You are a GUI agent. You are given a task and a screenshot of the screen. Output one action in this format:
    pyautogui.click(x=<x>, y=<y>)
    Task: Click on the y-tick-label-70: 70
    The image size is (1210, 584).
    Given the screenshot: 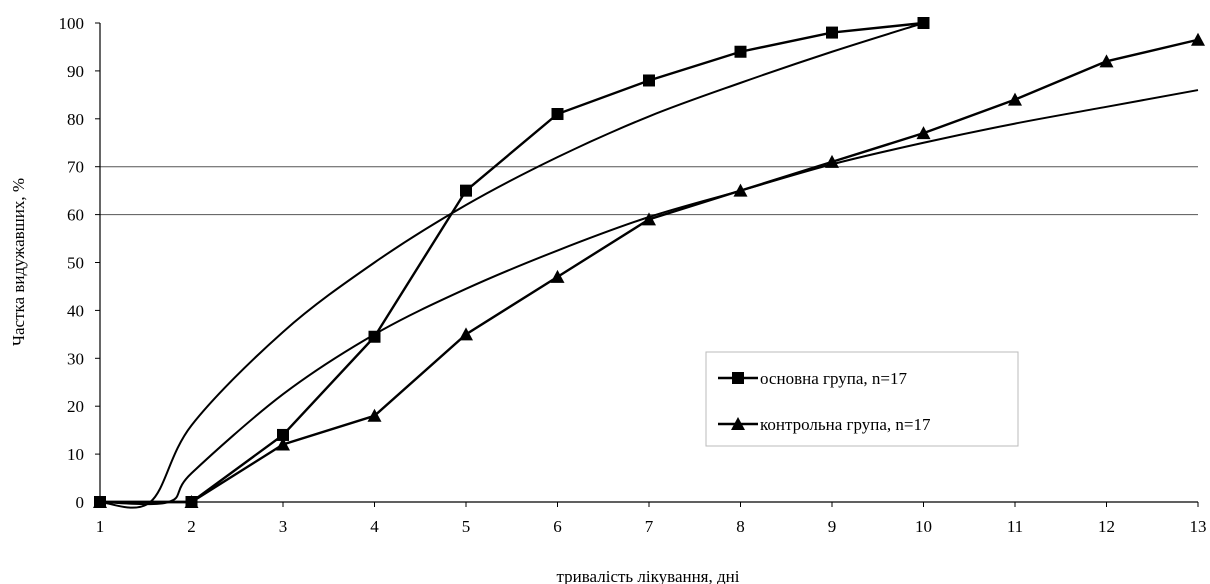 What is the action you would take?
    pyautogui.click(x=75, y=167)
    